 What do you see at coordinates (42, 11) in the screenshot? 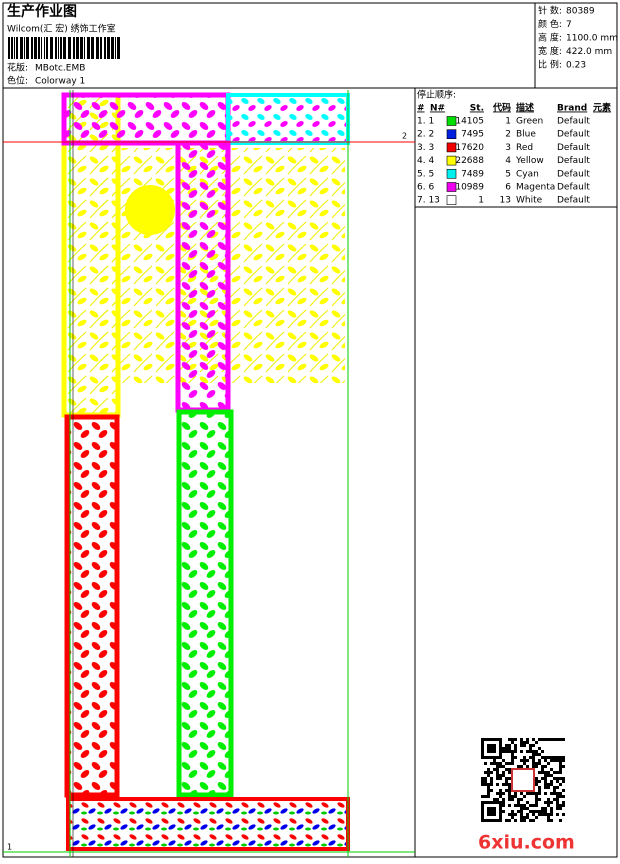
I see `title: 生产作业图` at bounding box center [42, 11].